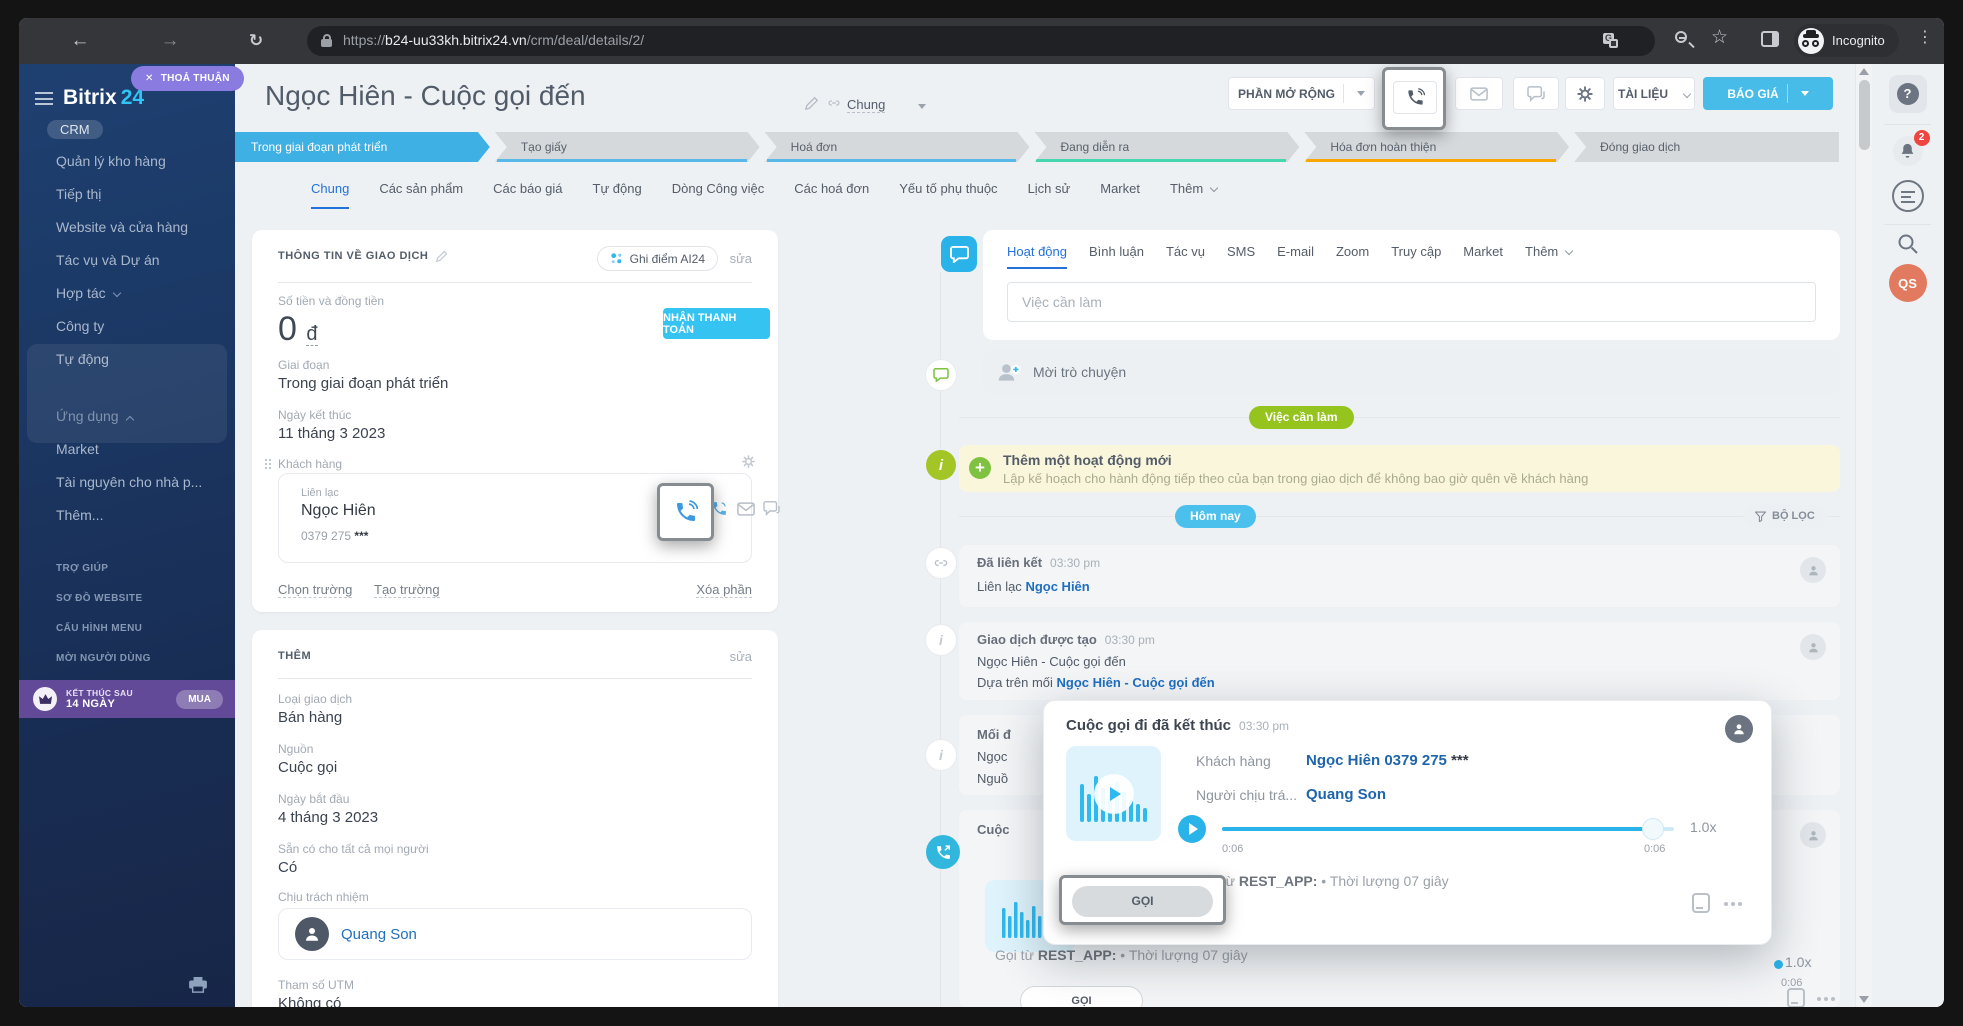  I want to click on page-scrollbar, so click(1863, 535).